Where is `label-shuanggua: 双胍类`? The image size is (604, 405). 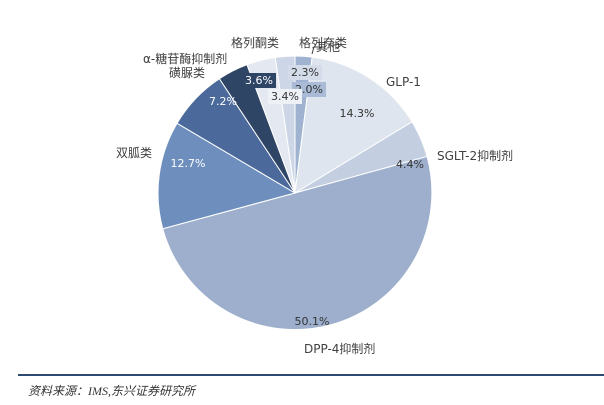 label-shuanggua: 双胍类 is located at coordinates (134, 152).